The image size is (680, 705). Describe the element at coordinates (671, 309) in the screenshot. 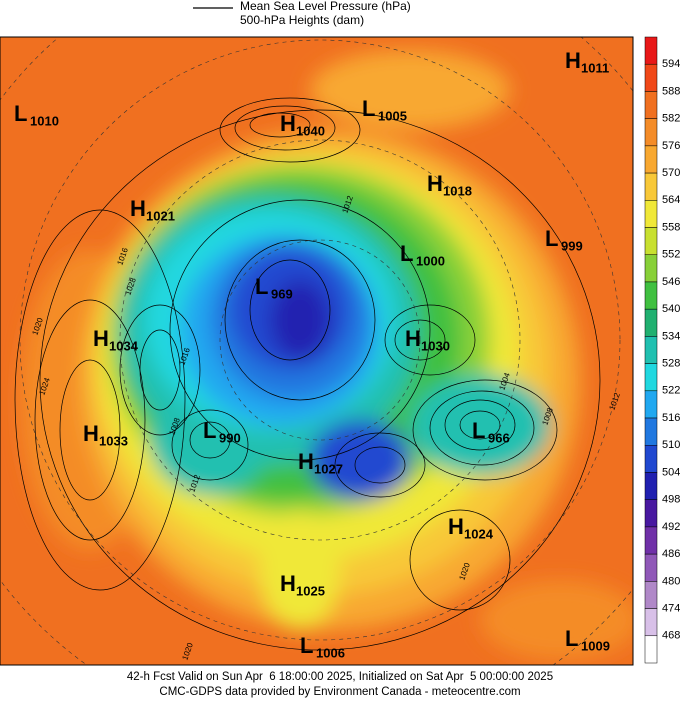

I see `colorbar-label: 540` at that location.